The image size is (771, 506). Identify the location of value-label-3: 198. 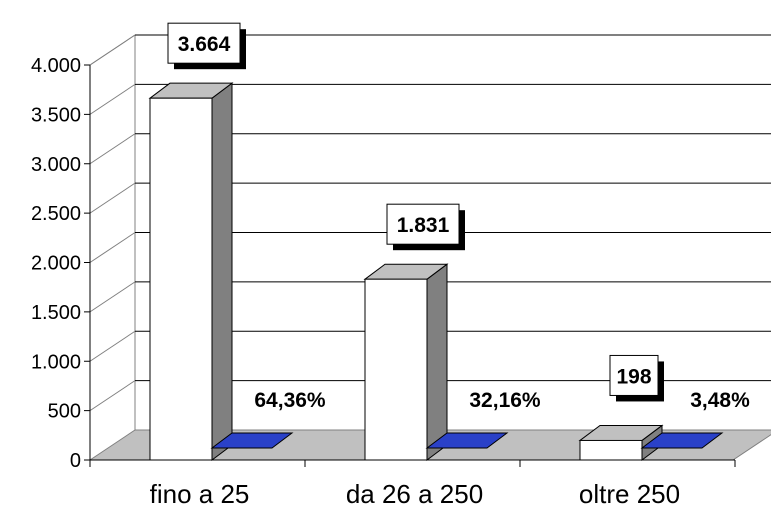
(633, 376).